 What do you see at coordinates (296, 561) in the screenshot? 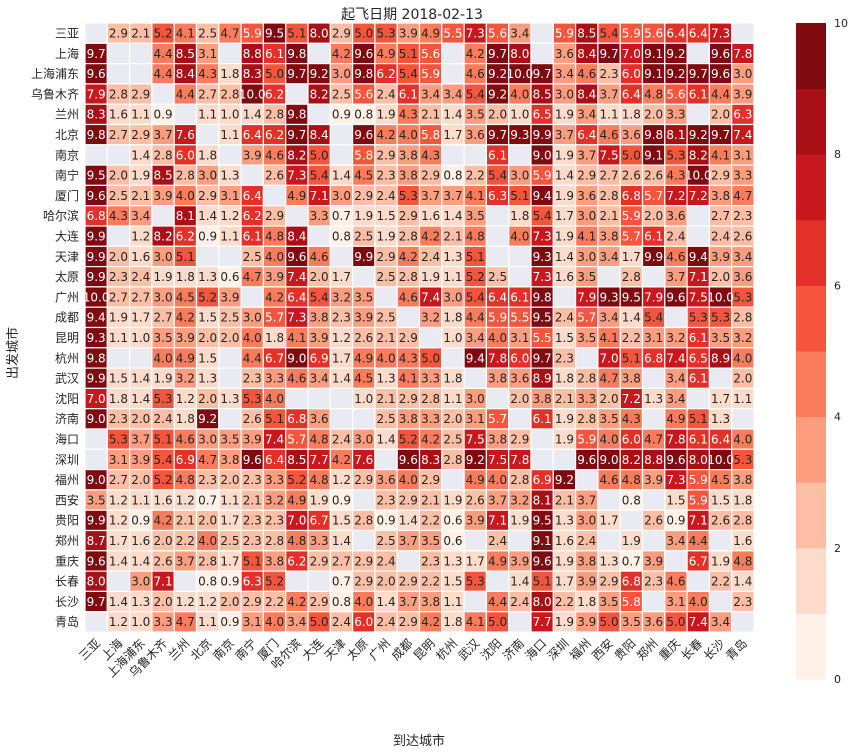
I see `cell-value-label: 6.2` at bounding box center [296, 561].